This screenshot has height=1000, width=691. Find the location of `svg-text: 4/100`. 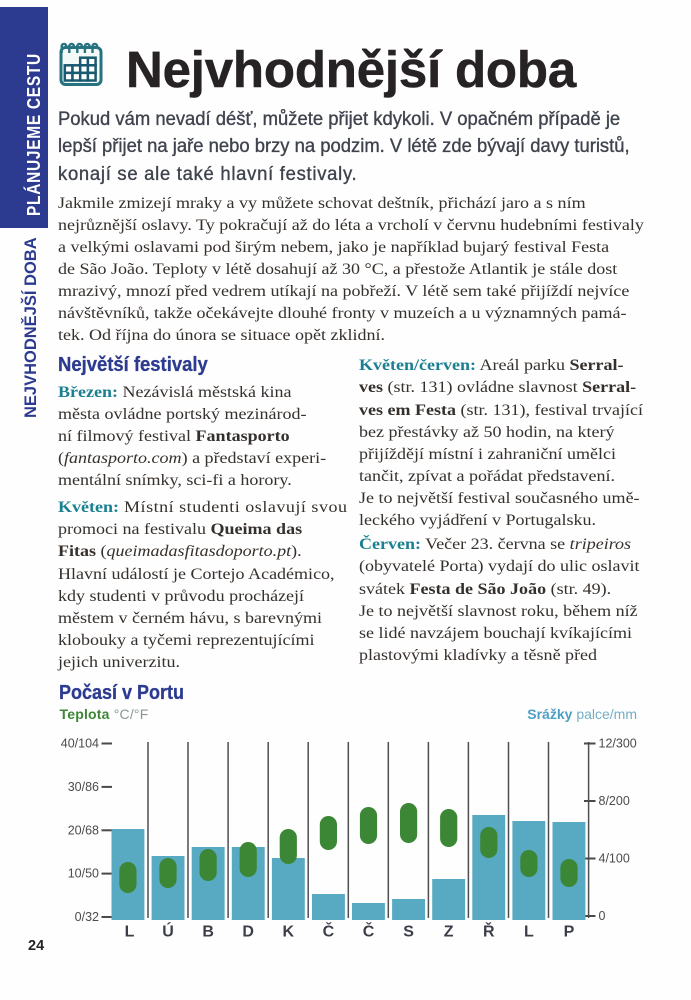

svg-text: 4/100 is located at coordinates (614, 859).